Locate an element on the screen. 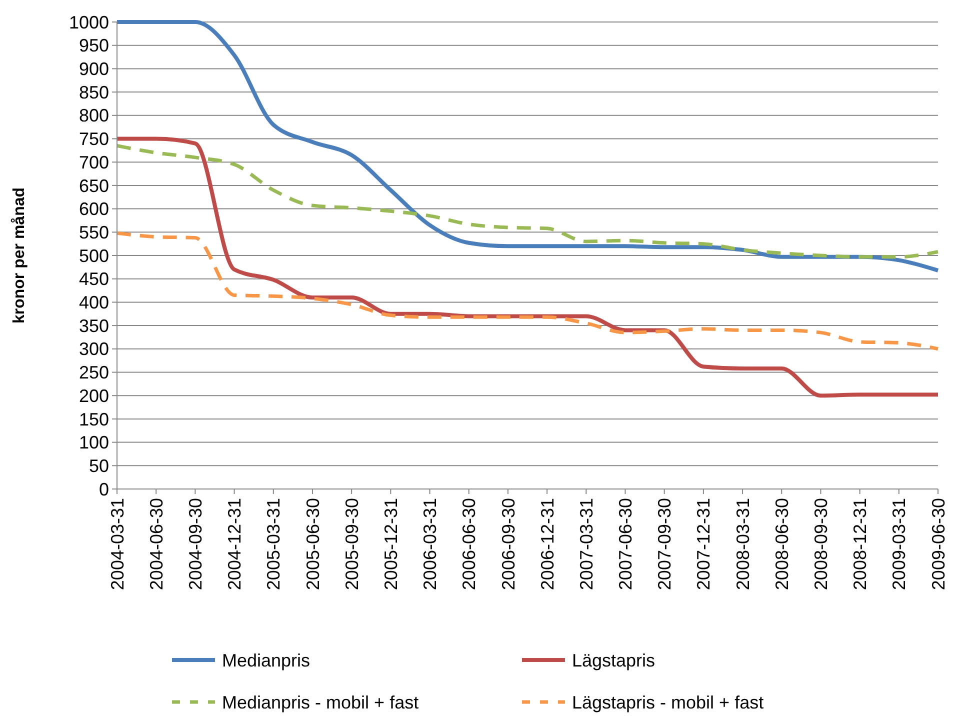 Image resolution: width=959 pixels, height=720 pixels. y-tick-label: 900 is located at coordinates (93, 69).